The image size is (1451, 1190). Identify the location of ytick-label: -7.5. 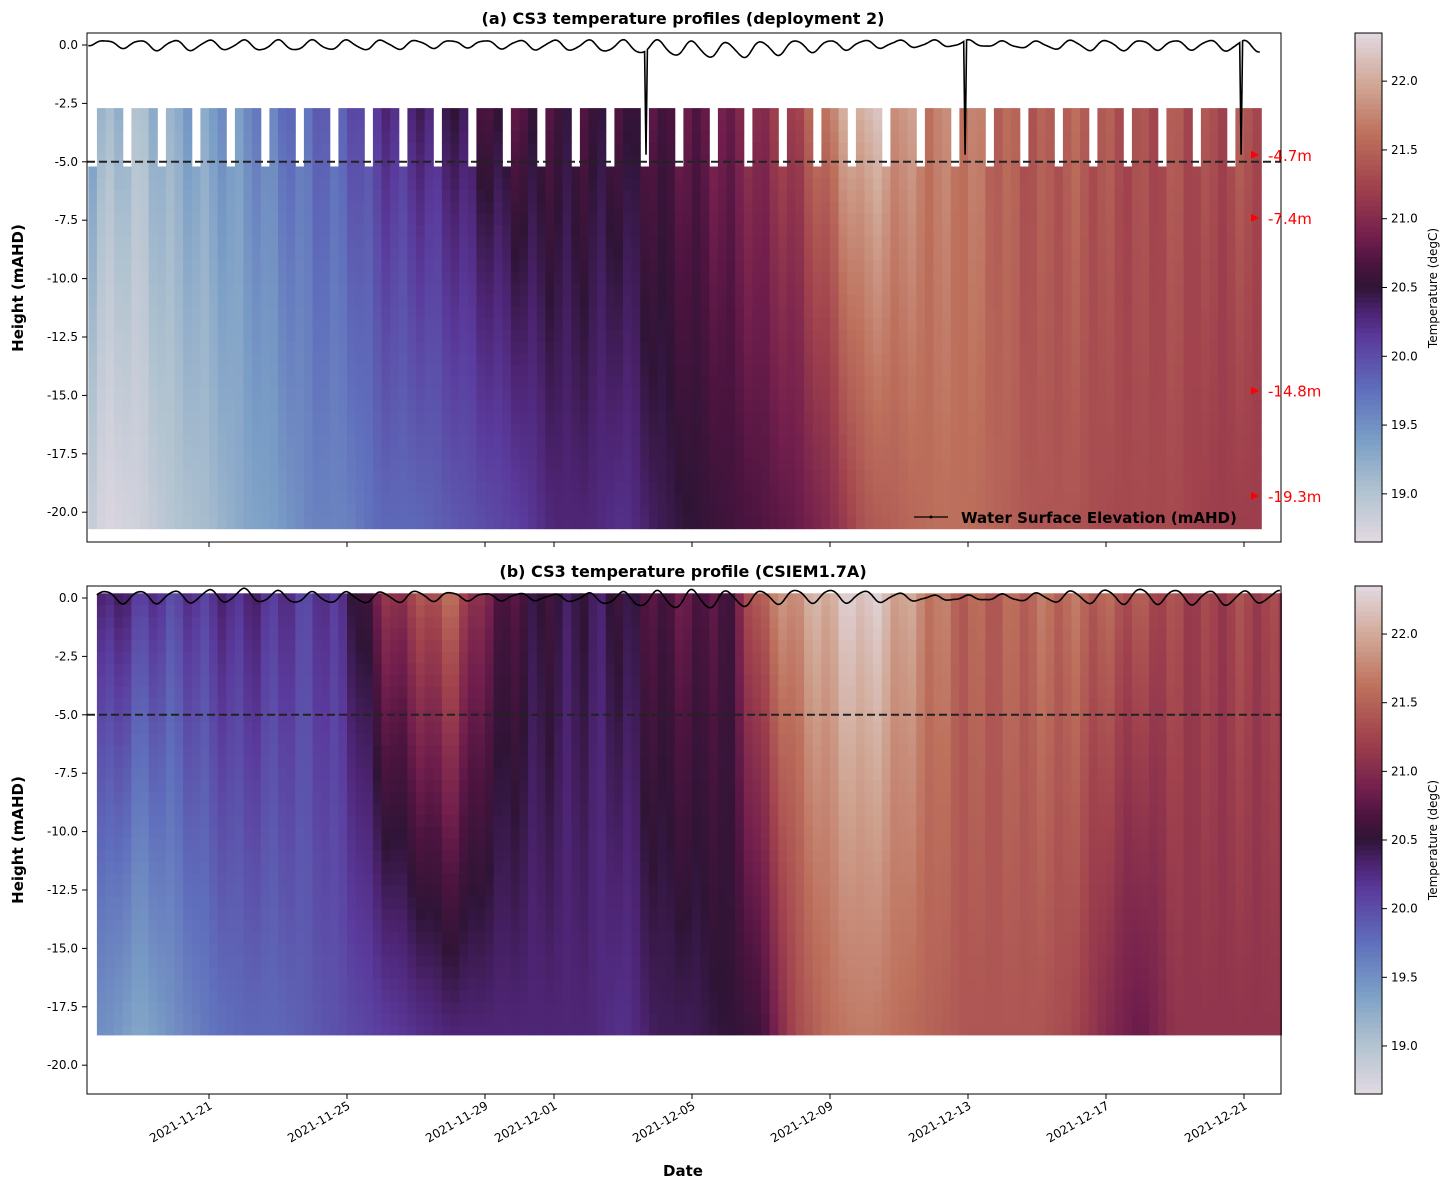
(66, 220).